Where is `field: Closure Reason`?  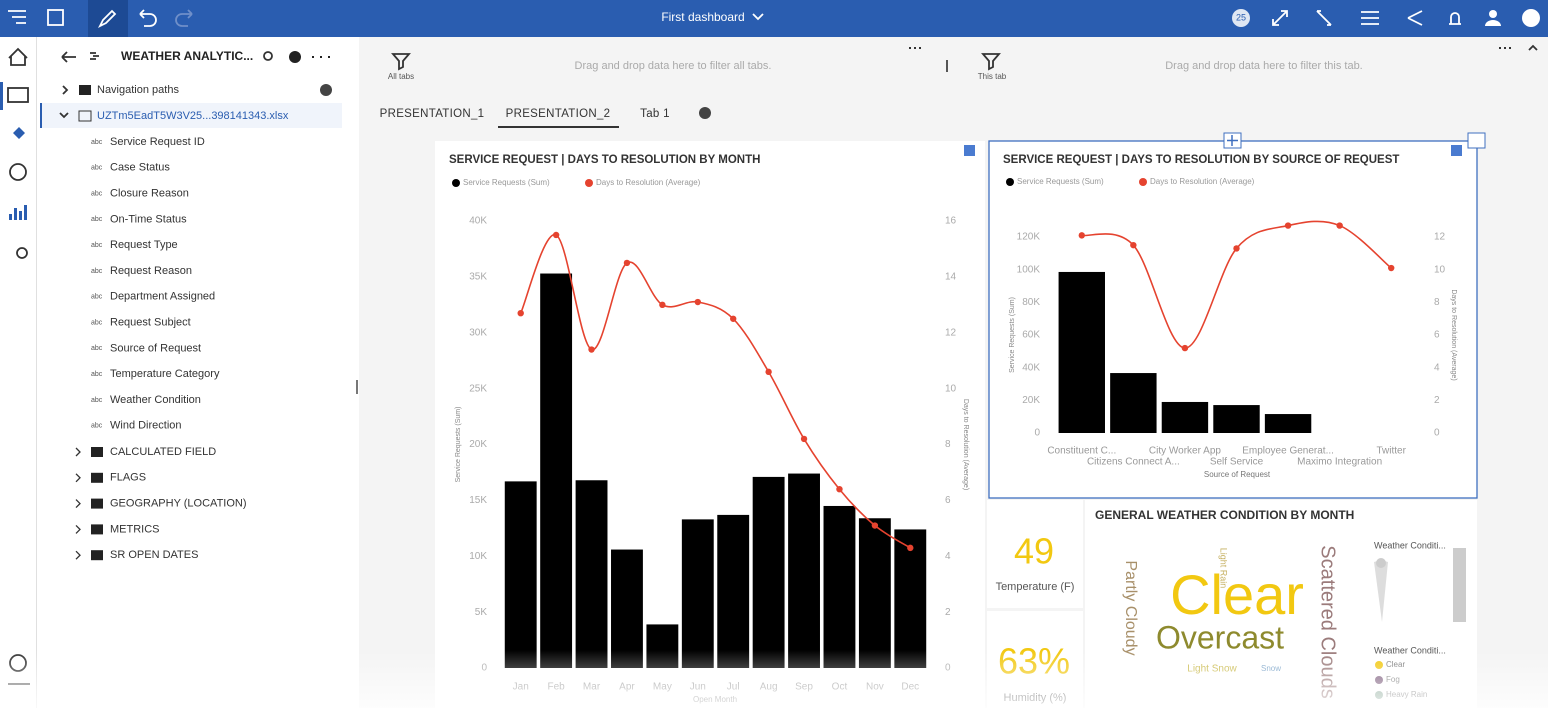 field: Closure Reason is located at coordinates (149, 194).